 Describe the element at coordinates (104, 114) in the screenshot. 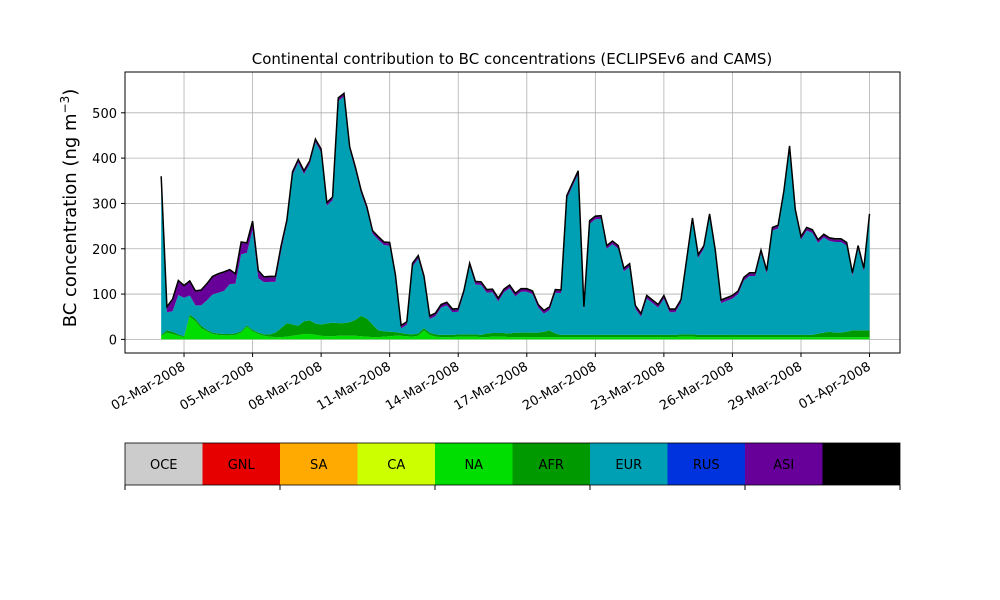

I see `y-tick-label: 500` at that location.